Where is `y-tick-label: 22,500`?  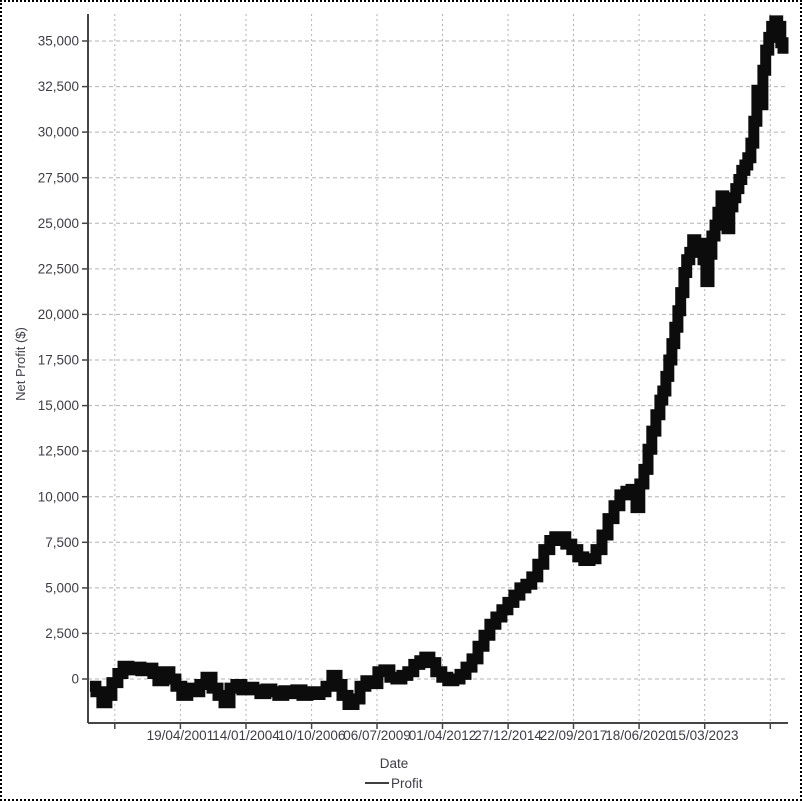 y-tick-label: 22,500 is located at coordinates (58, 269).